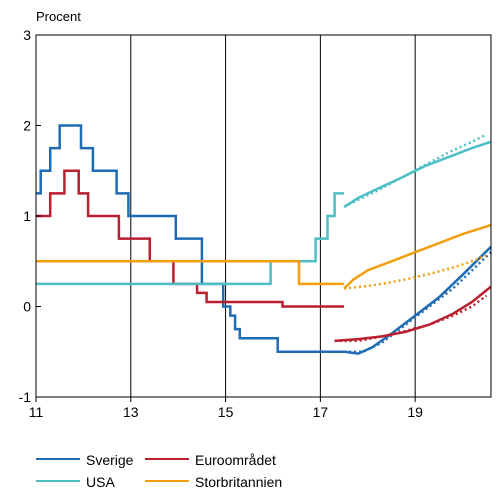 The image size is (502, 495). What do you see at coordinates (27, 216) in the screenshot?
I see `y-tick-label-1: 1` at bounding box center [27, 216].